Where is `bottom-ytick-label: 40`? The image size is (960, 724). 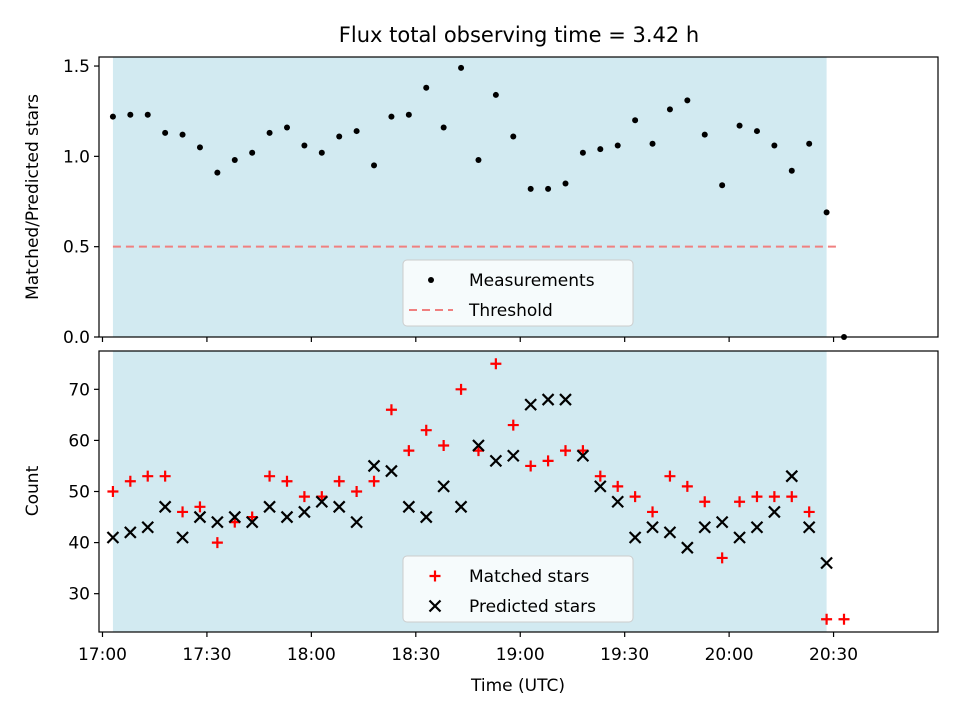 bottom-ytick-label: 40 is located at coordinates (79, 544).